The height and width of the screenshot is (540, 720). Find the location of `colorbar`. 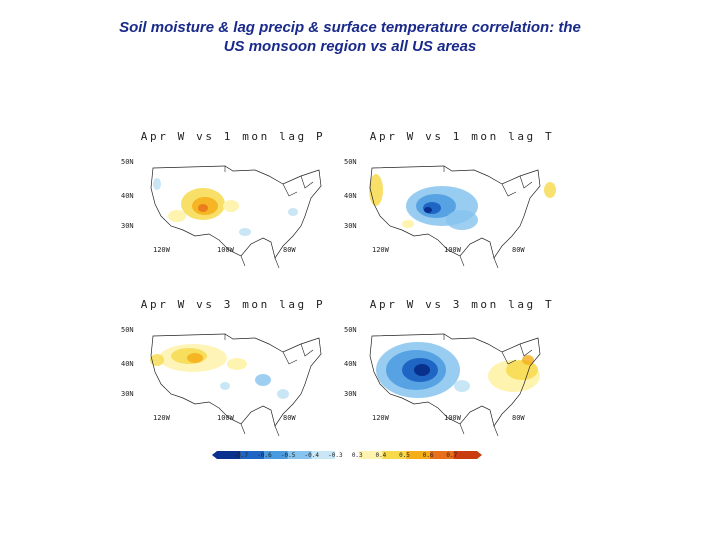

colorbar is located at coordinates (347, 455).